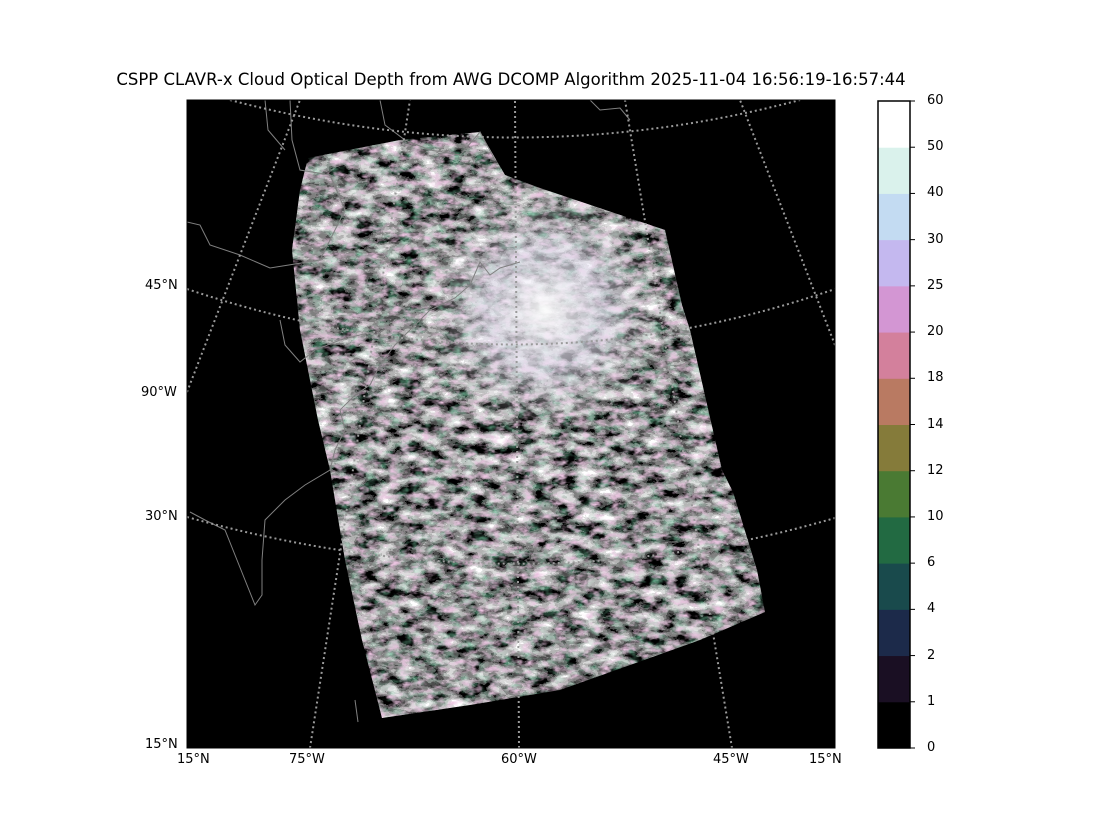 This screenshot has width=1120, height=840. Describe the element at coordinates (161, 285) in the screenshot. I see `left-label-45n: 45°N` at that location.